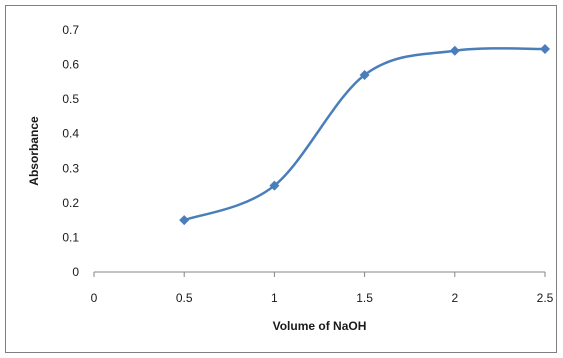 The width and height of the screenshot is (563, 358). I want to click on y-tick-label: 0.1, so click(70, 237).